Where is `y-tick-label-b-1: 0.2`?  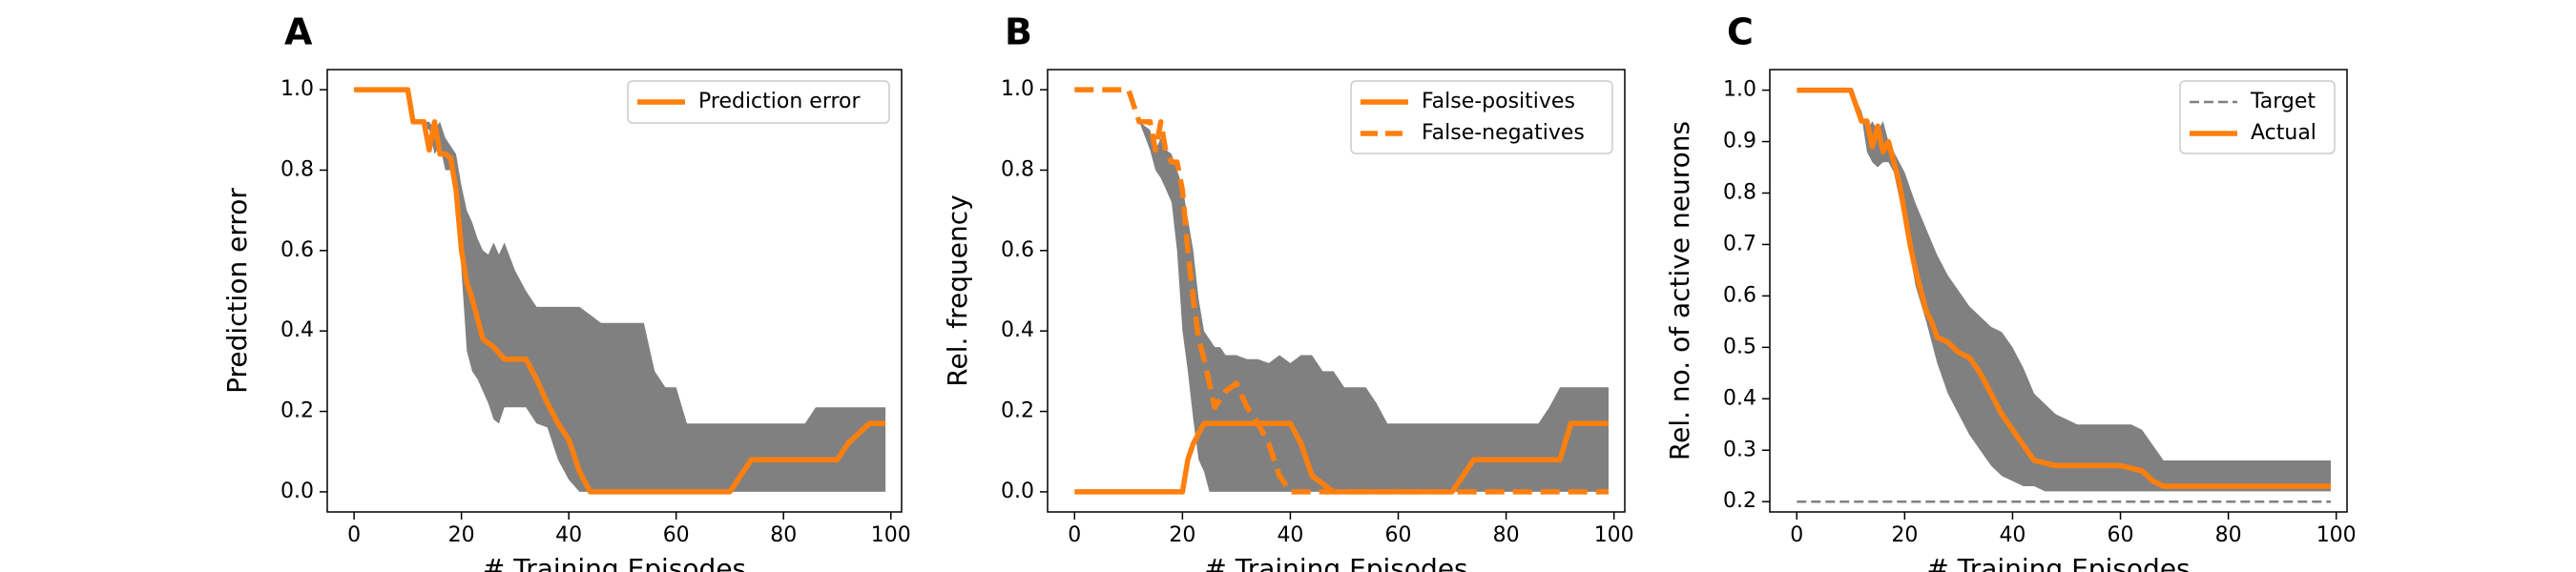
y-tick-label-b-1: 0.2 is located at coordinates (1017, 411).